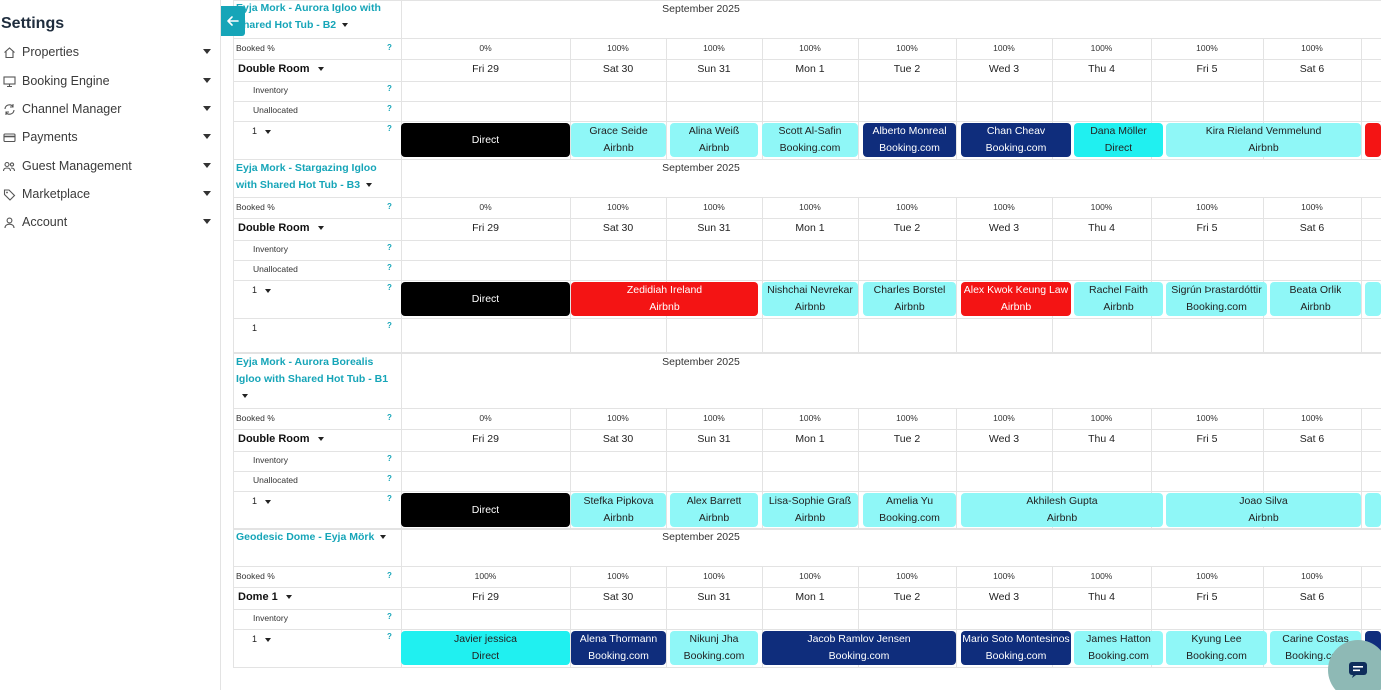 This screenshot has width=1381, height=690. What do you see at coordinates (618, 648) in the screenshot?
I see `booking-block: Alena Thormann Booking.com` at bounding box center [618, 648].